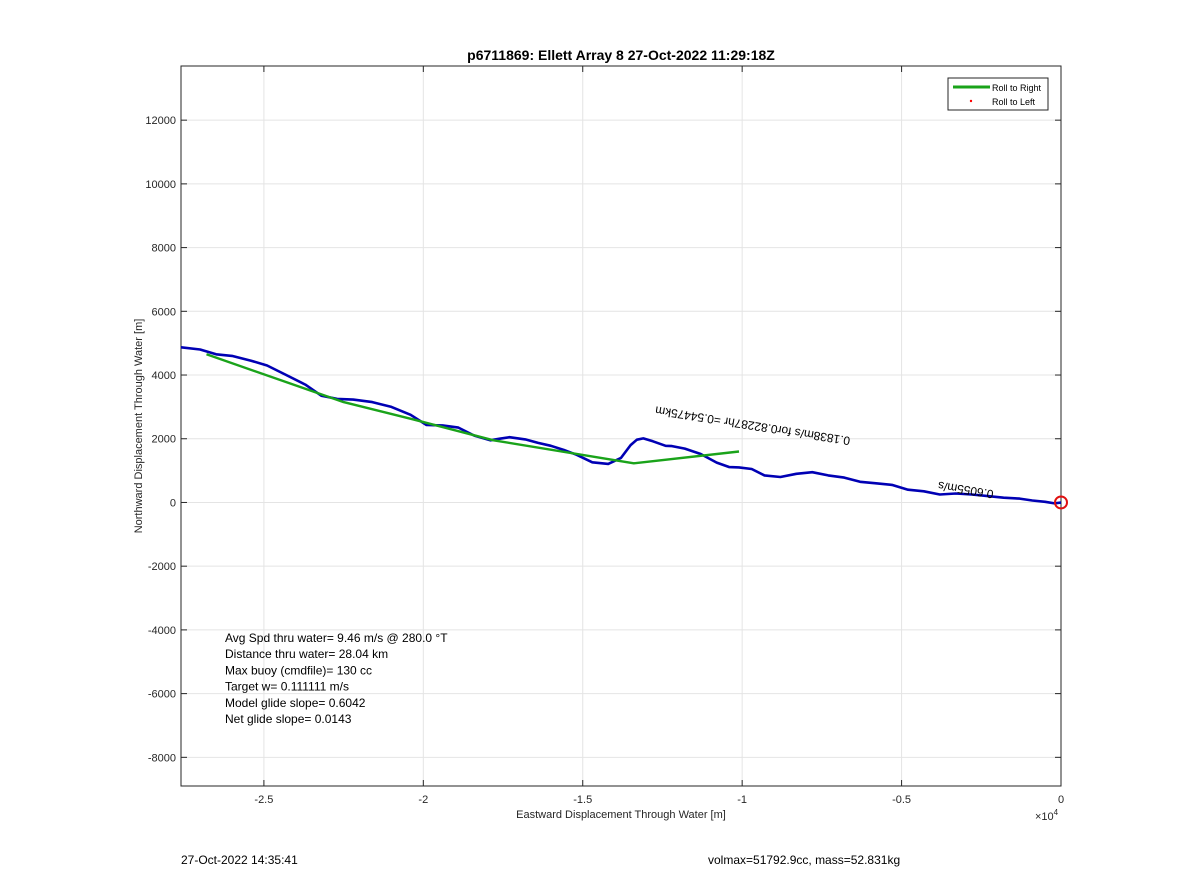 The width and height of the screenshot is (1200, 885). What do you see at coordinates (239, 860) in the screenshot?
I see `footer-timestamp: 27-Oct-2022 14:35:41` at bounding box center [239, 860].